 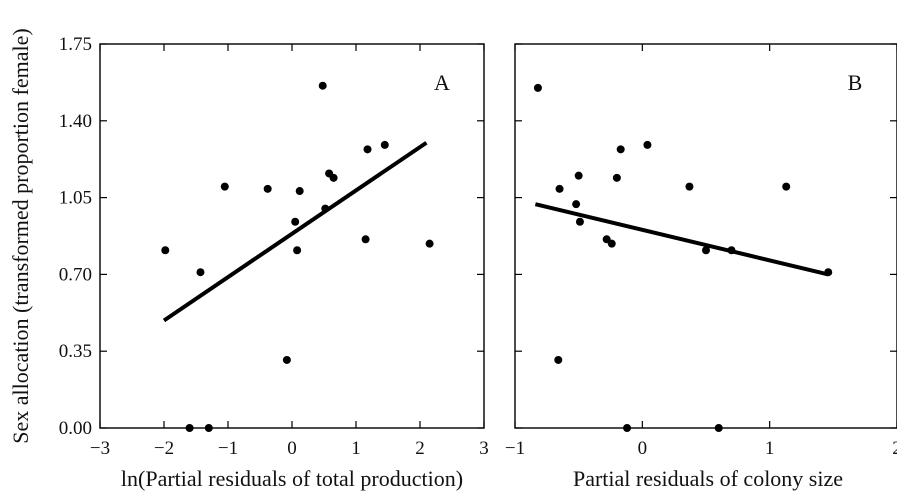 What do you see at coordinates (681, 239) in the screenshot?
I see `regression-line-b` at bounding box center [681, 239].